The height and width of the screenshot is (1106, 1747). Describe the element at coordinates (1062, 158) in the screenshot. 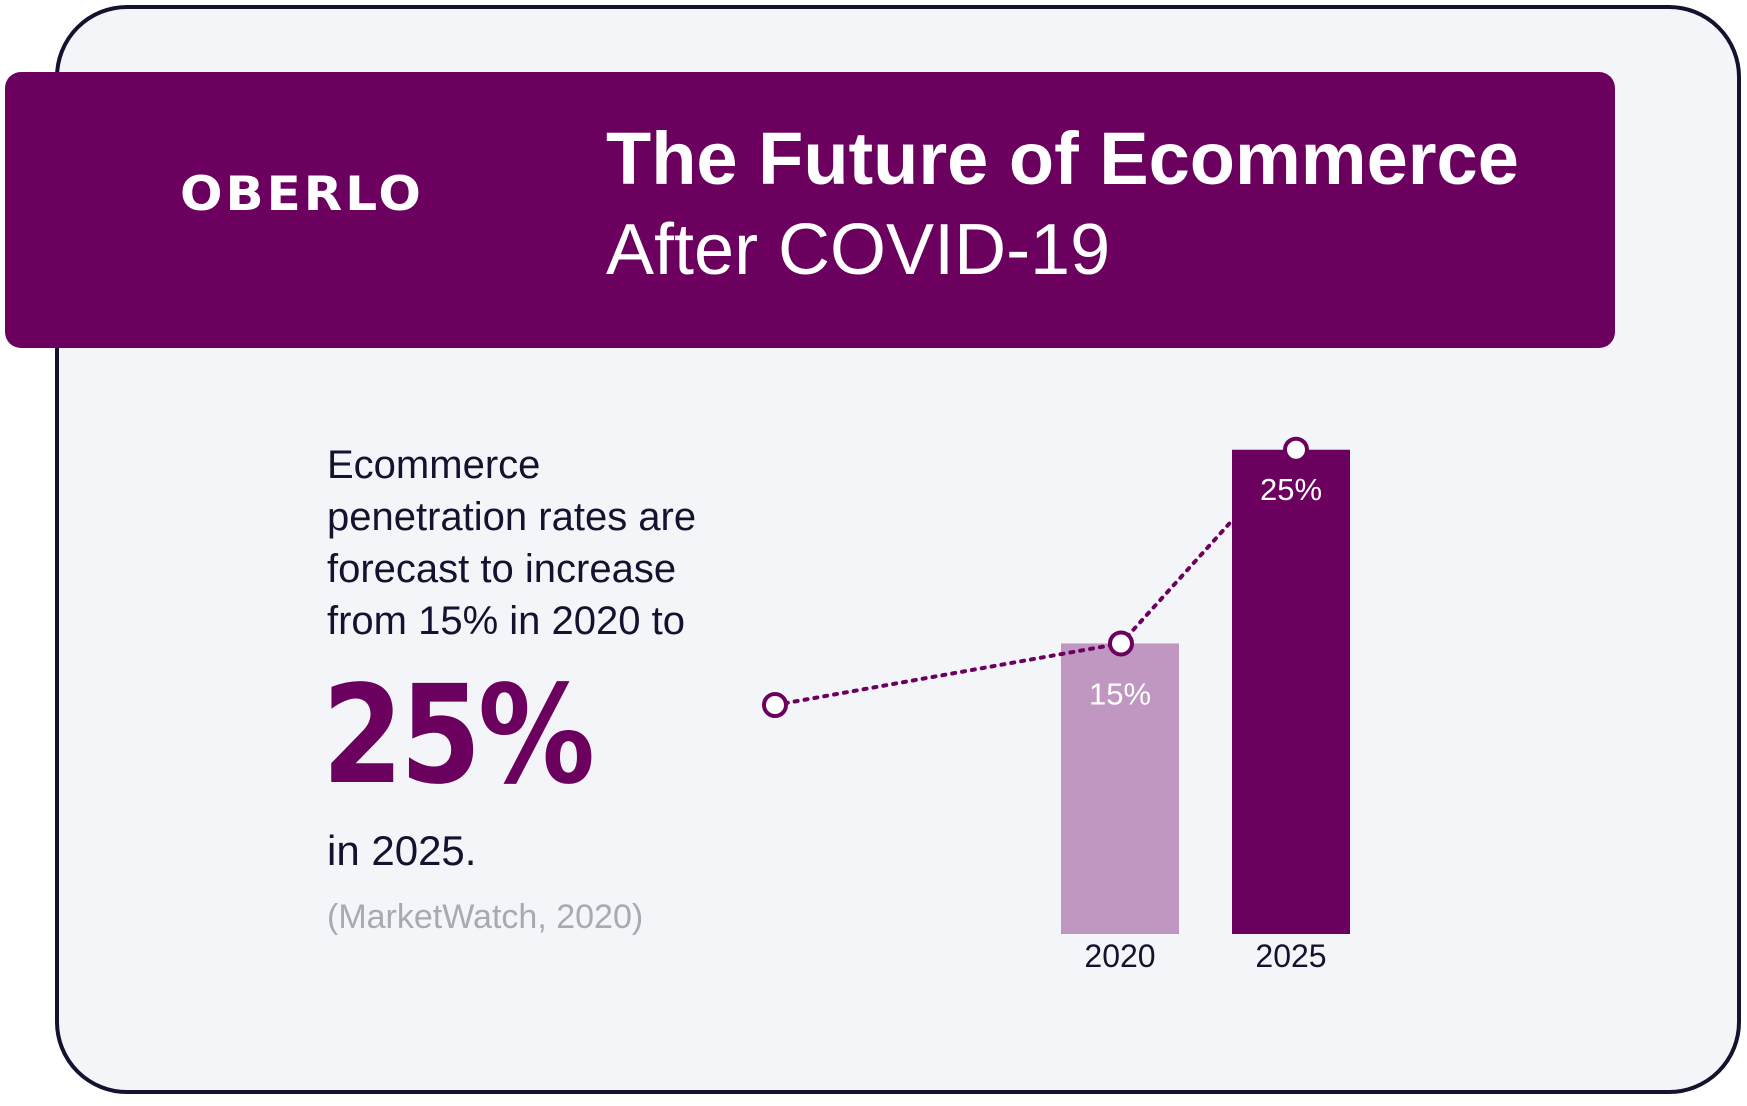

I see `page-title: The Future of Ecommerce` at that location.